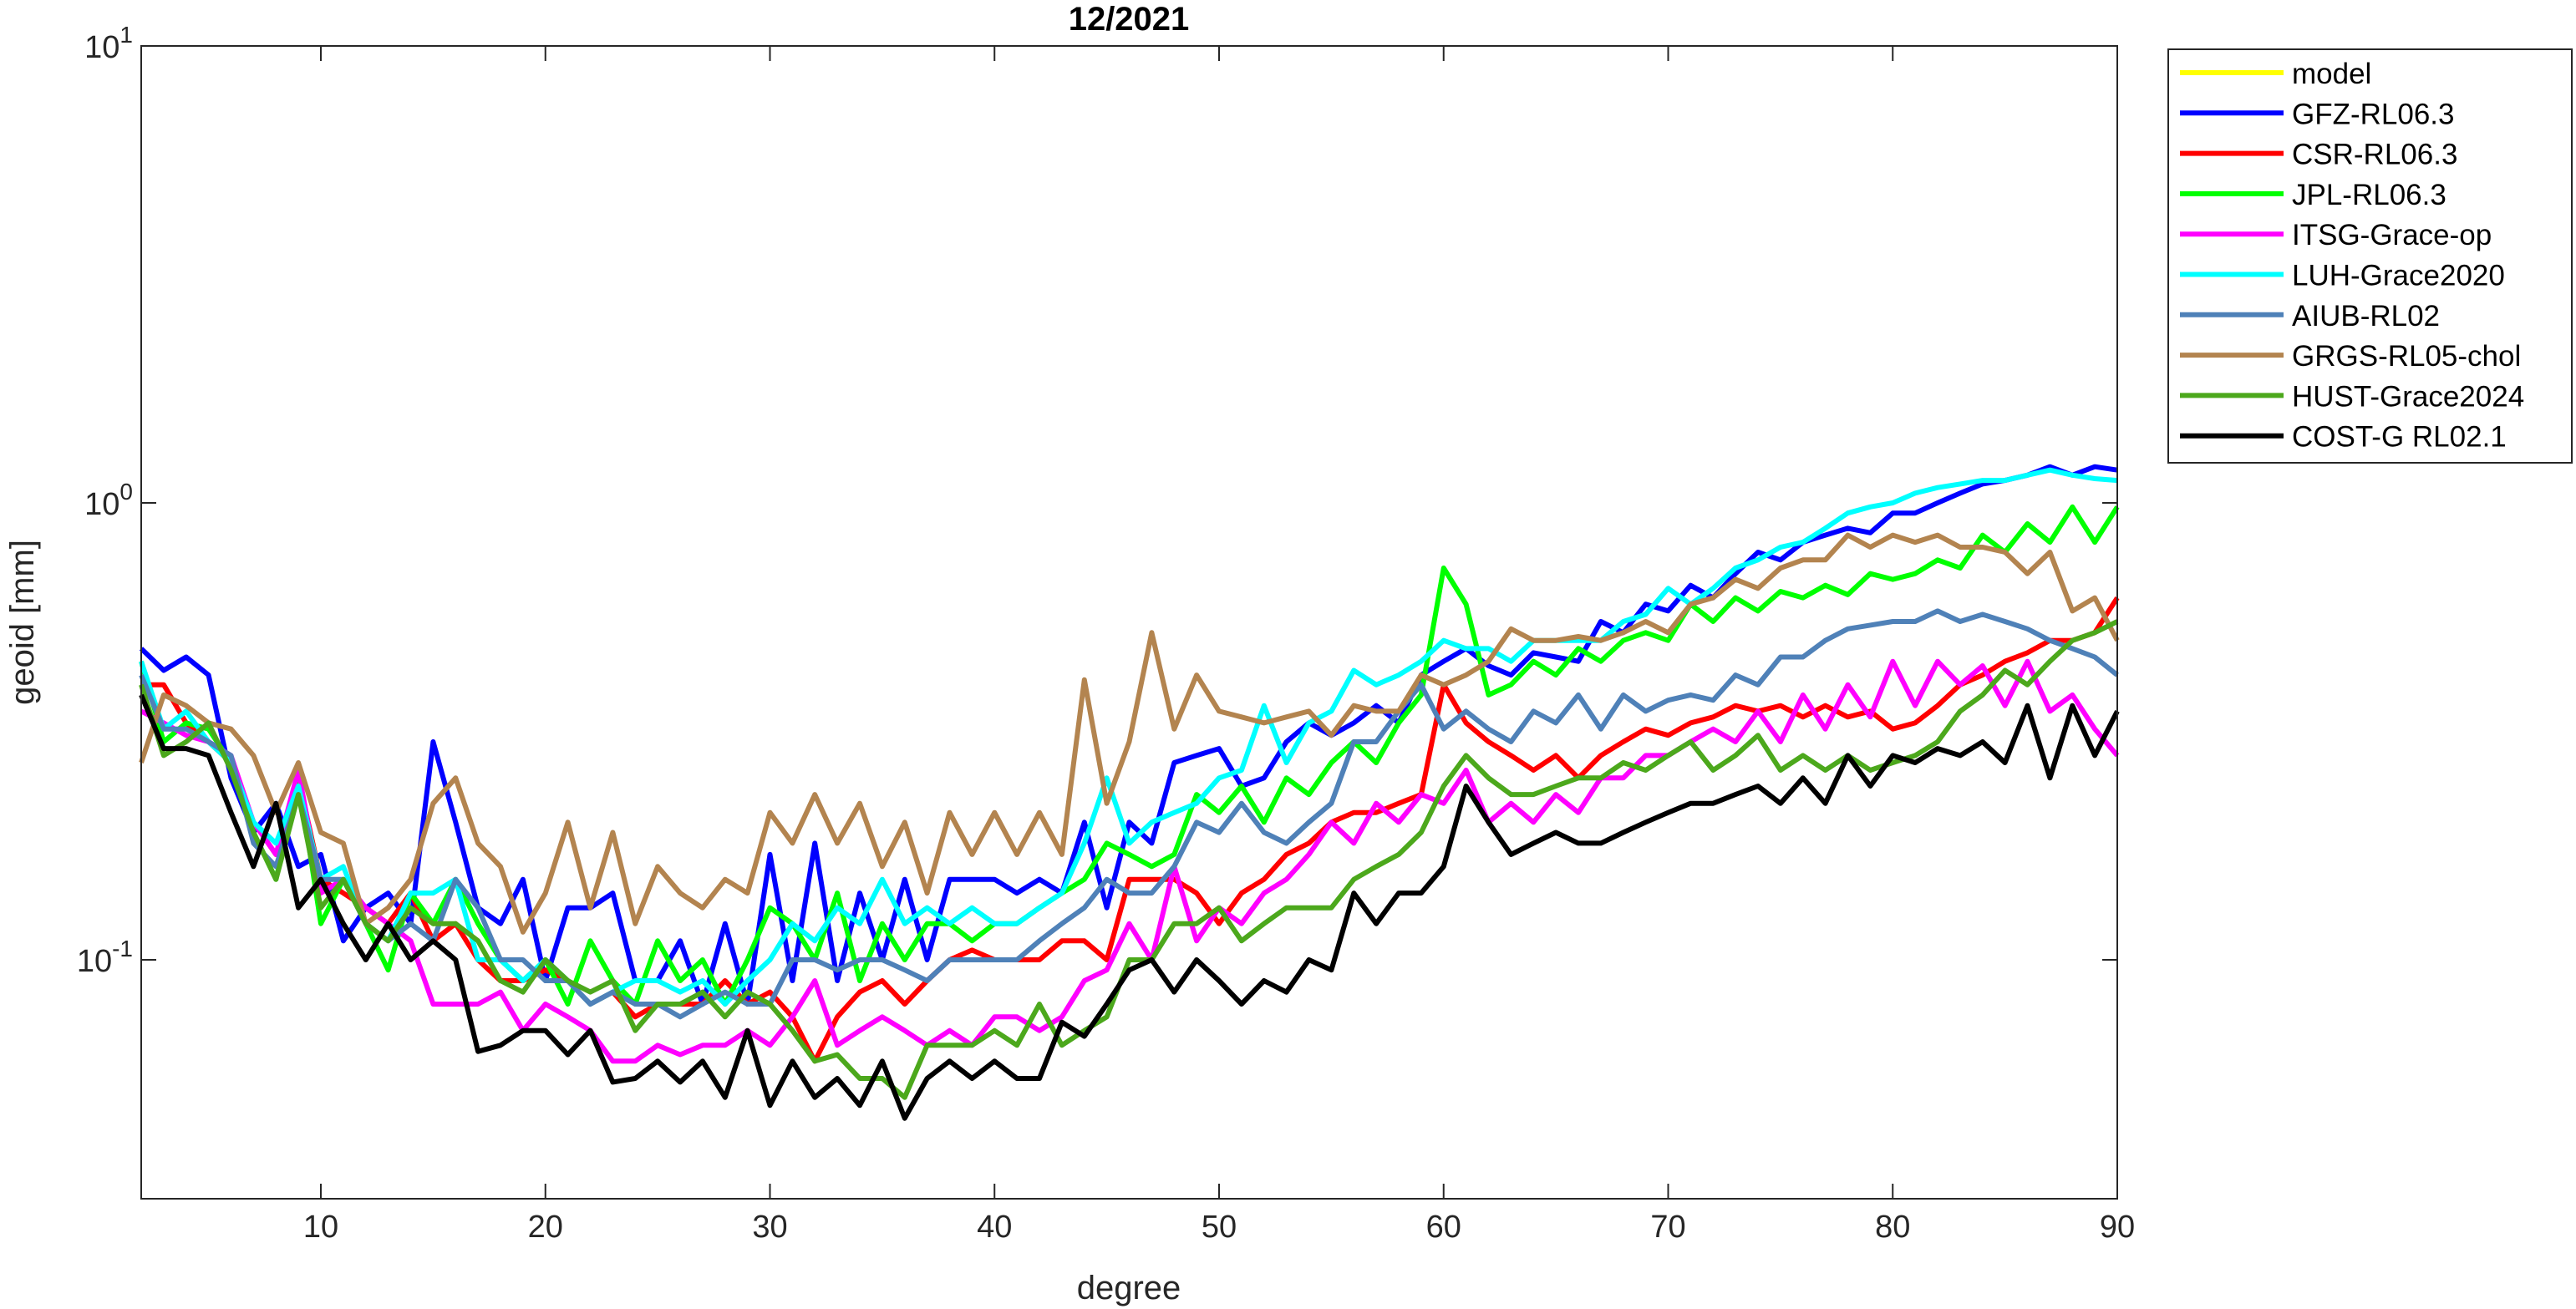  I want to click on legend-label: GFZ-RL06.3, so click(2373, 114).